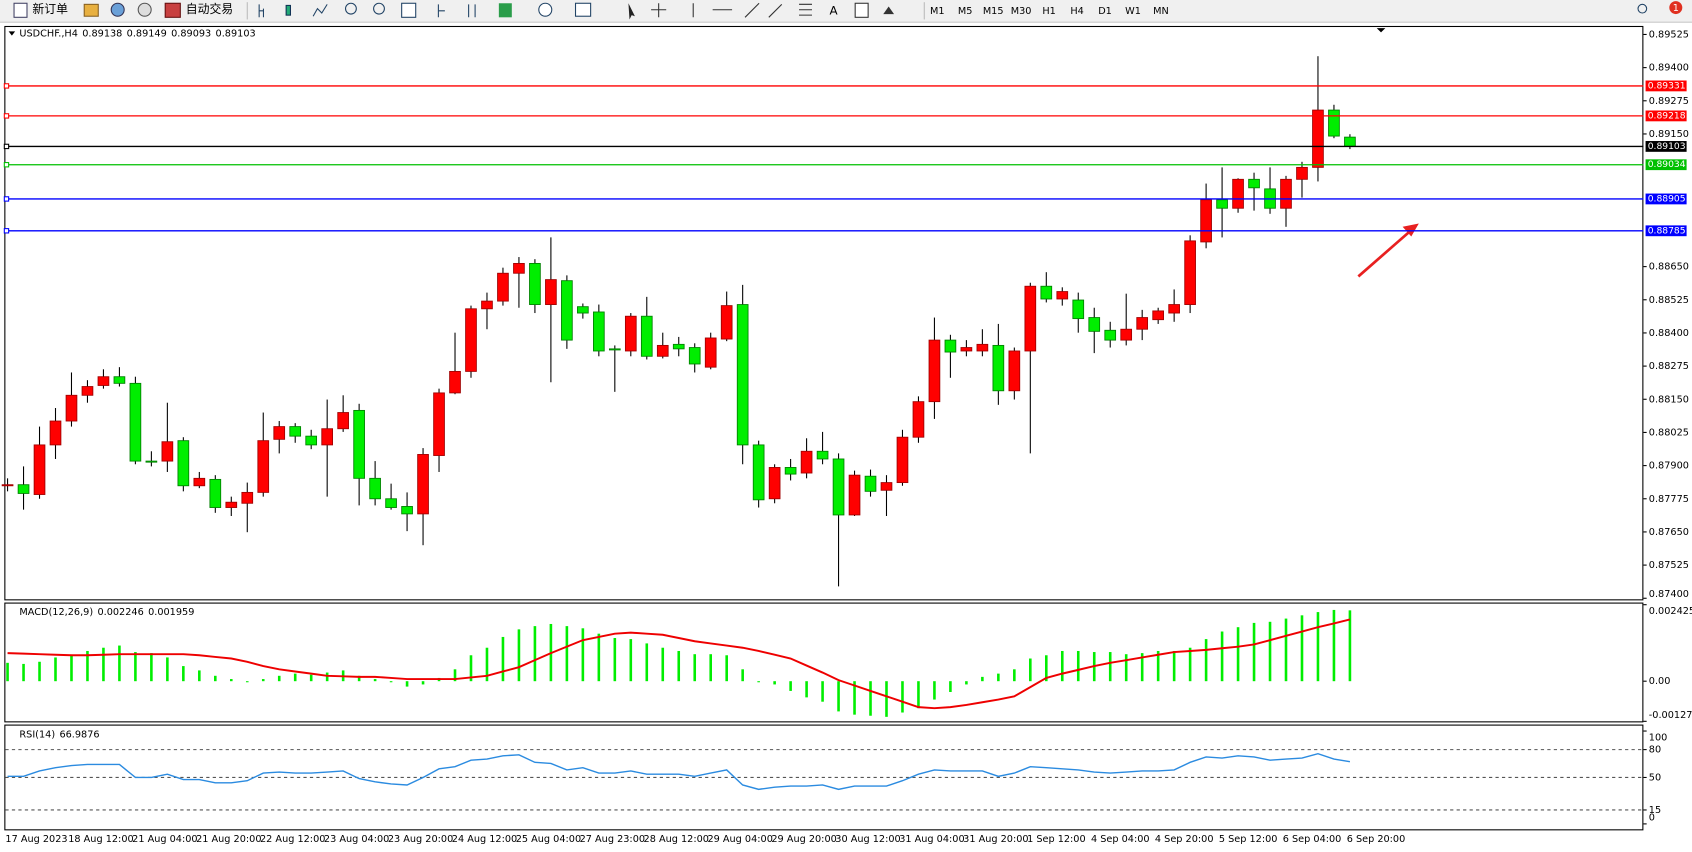 The width and height of the screenshot is (1692, 852). What do you see at coordinates (848, 10) in the screenshot?
I see `toolbar-icons: A` at bounding box center [848, 10].